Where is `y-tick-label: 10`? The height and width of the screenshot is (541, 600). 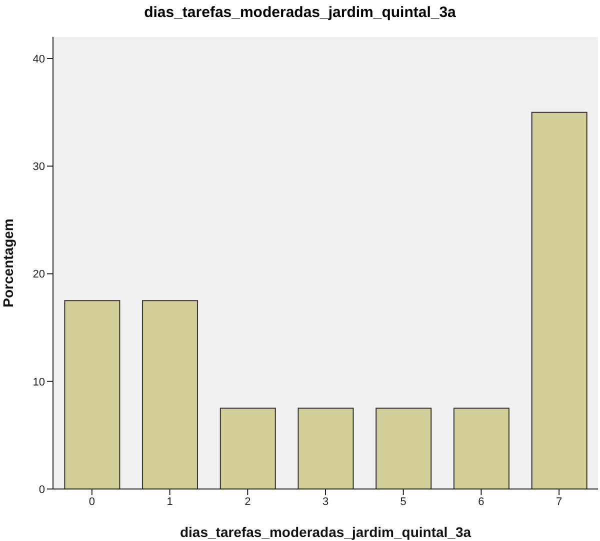
y-tick-label: 10 is located at coordinates (38, 382).